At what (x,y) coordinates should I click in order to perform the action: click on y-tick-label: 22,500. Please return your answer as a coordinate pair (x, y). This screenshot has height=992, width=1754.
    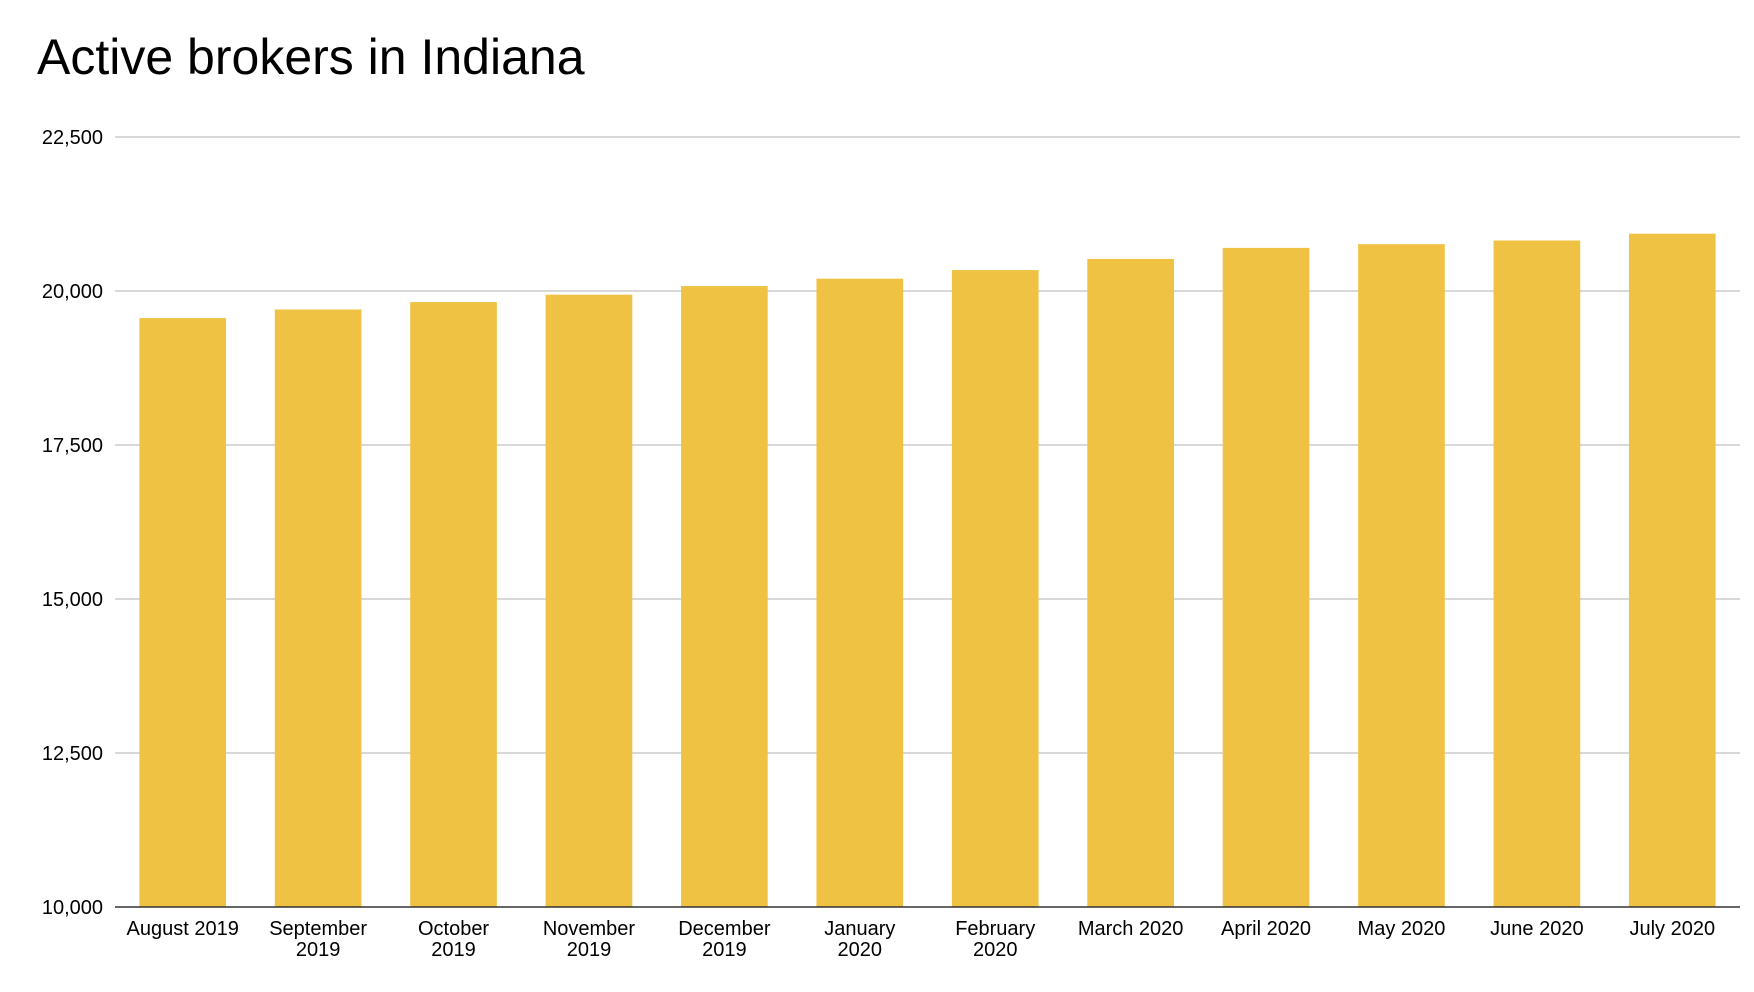
    Looking at the image, I should click on (72, 138).